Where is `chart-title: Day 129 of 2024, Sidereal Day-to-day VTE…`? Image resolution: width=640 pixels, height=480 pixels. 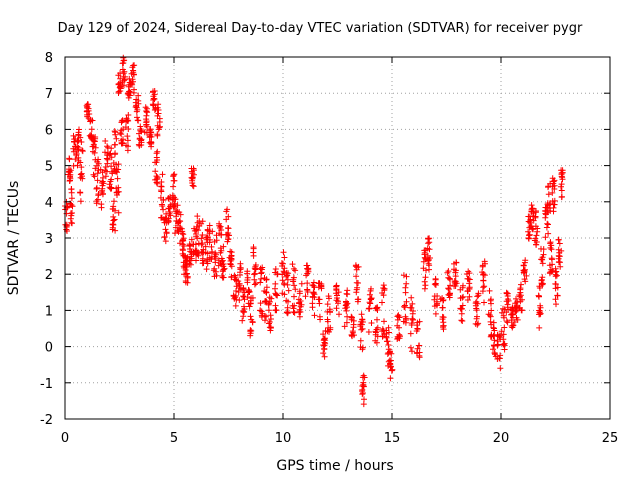 chart-title: Day 129 of 2024, Sidereal Day-to-day VTE… is located at coordinates (320, 28).